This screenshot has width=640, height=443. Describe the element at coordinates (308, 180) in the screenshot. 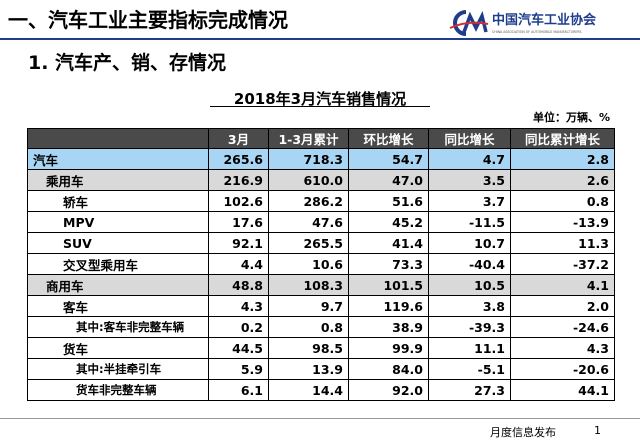

I see `cell: 610.0` at that location.